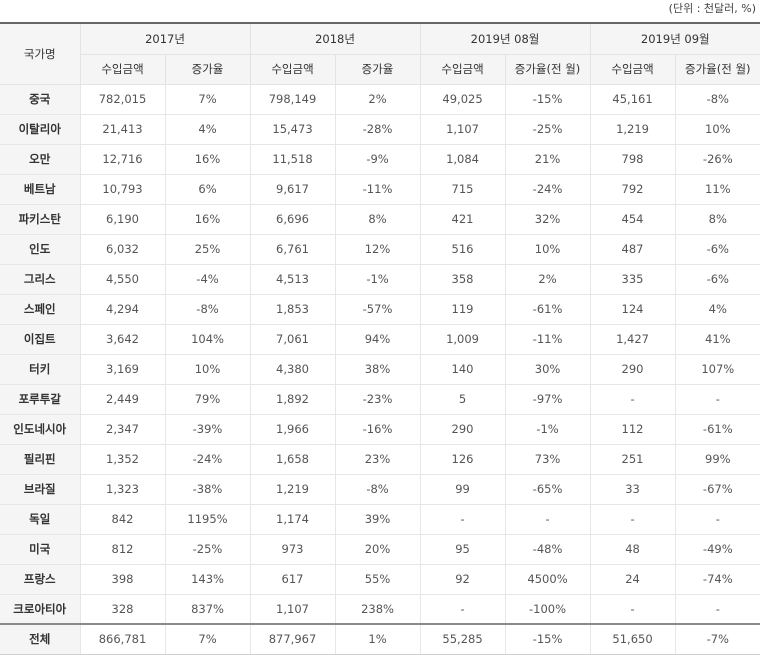 Image resolution: width=760 pixels, height=655 pixels. I want to click on data-cell: 16%, so click(207, 219).